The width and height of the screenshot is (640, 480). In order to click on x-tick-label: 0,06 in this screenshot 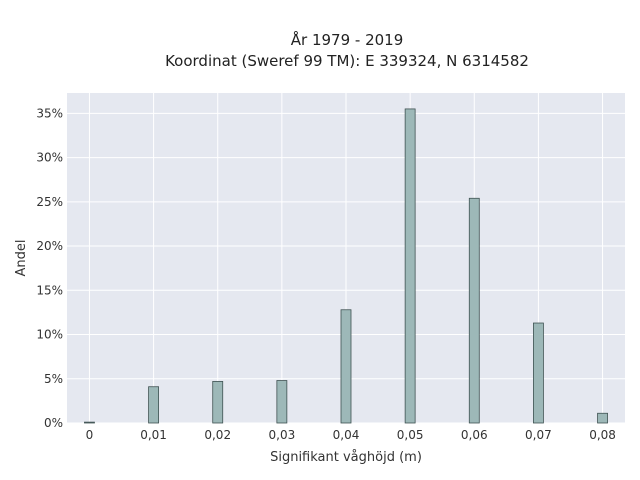, I will do `click(474, 435)`.